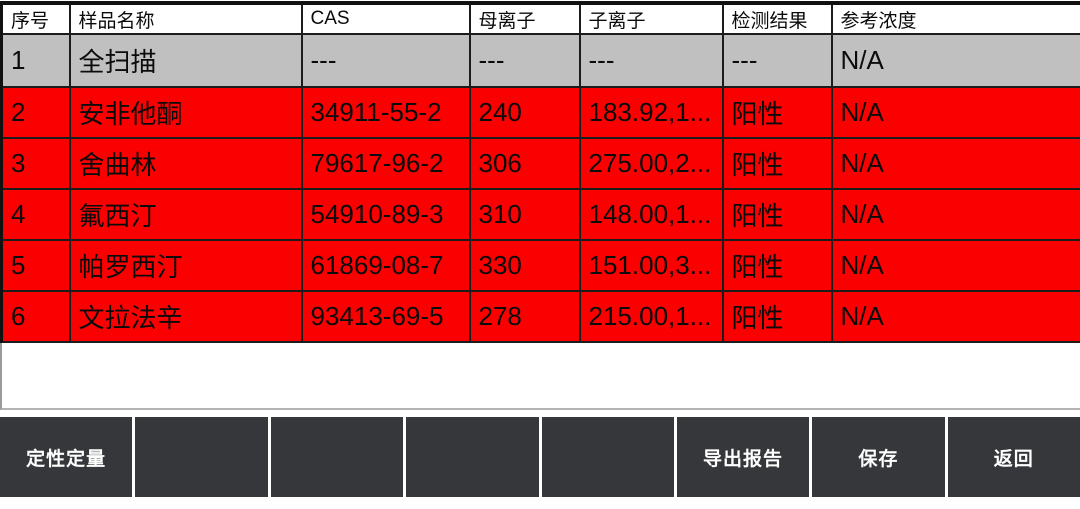 Image resolution: width=1080 pixels, height=509 pixels. I want to click on table-row-paroxetine: 5 帕罗西汀 61869-08-7 330 151.00,3... 阳性 N/A, so click(540, 265).